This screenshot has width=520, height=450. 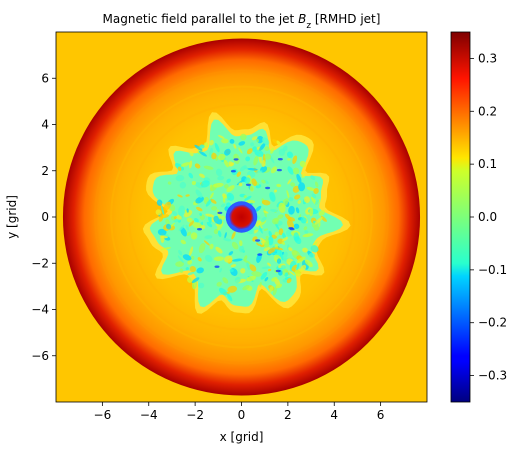 What do you see at coordinates (239, 412) in the screenshot?
I see `x-axis-ticks: −6 −4 −2 0 2 4 6` at bounding box center [239, 412].